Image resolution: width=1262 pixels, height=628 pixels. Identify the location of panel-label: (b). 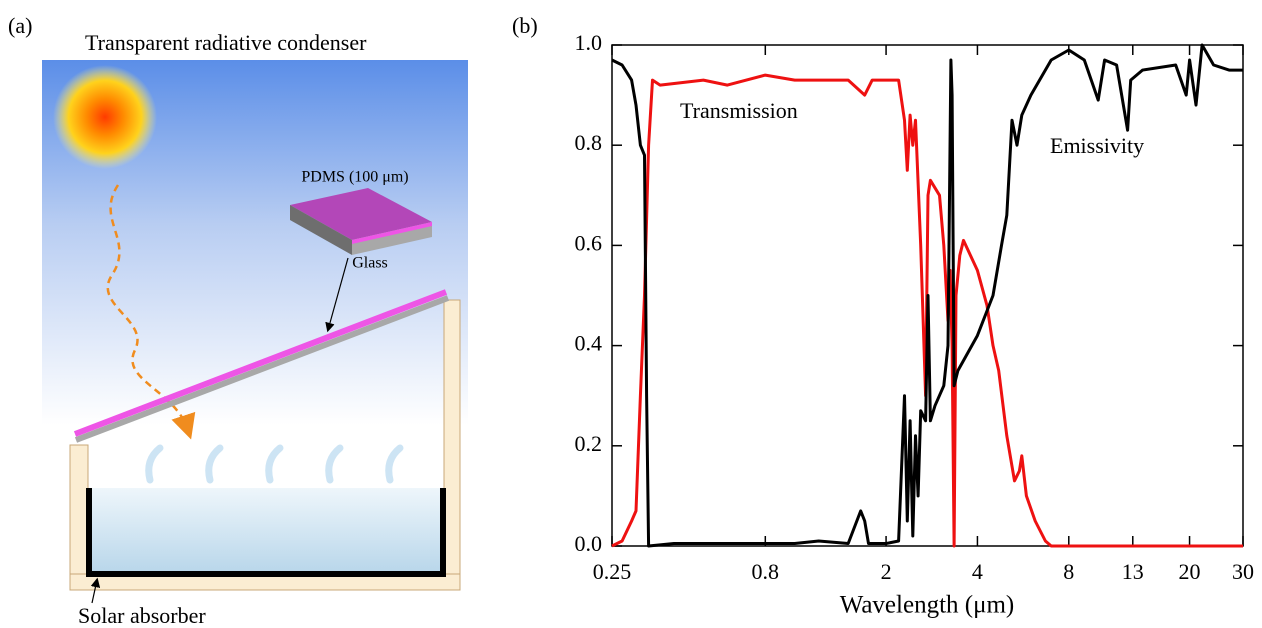
(525, 25).